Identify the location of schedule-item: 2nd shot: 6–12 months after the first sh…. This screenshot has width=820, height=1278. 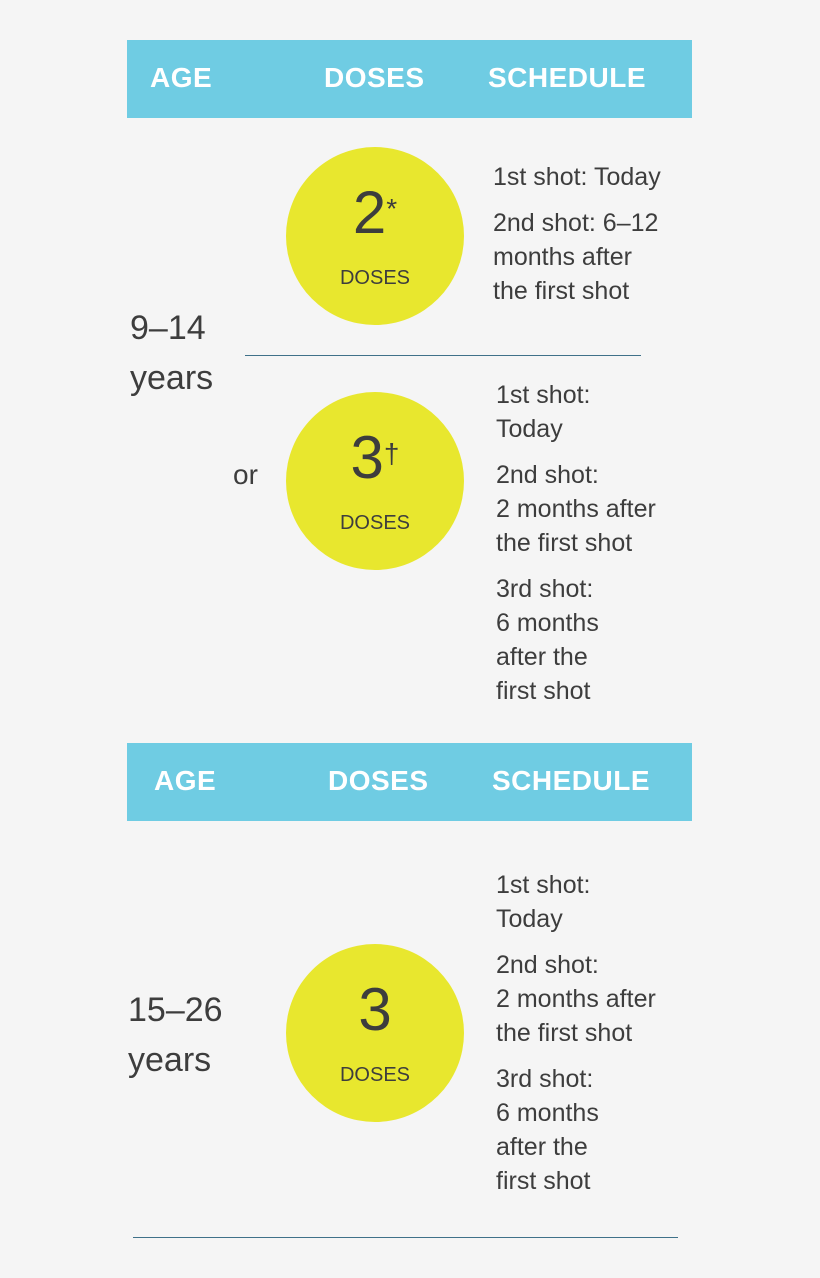
(576, 257).